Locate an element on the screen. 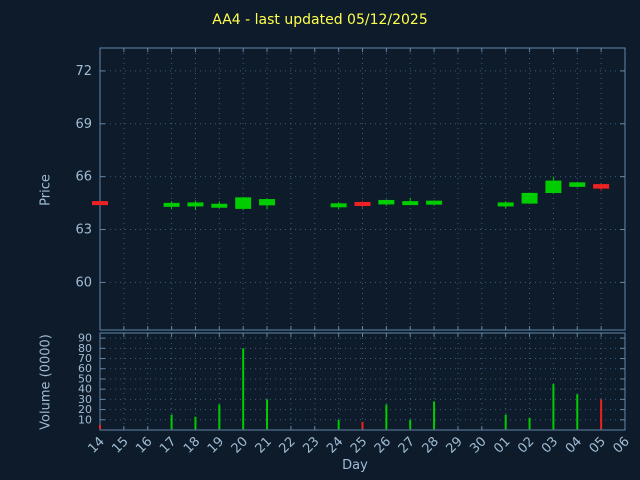  x-tick-label: 04 is located at coordinates (574, 445).